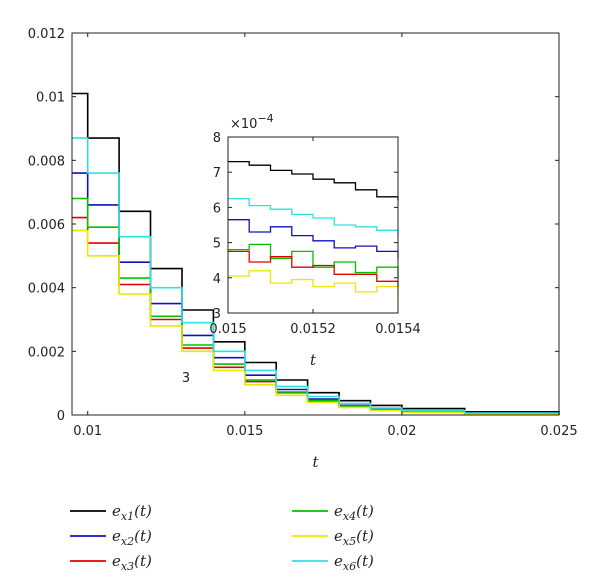  Describe the element at coordinates (46, 289) in the screenshot. I see `main-ytick-label: 0.004` at that location.